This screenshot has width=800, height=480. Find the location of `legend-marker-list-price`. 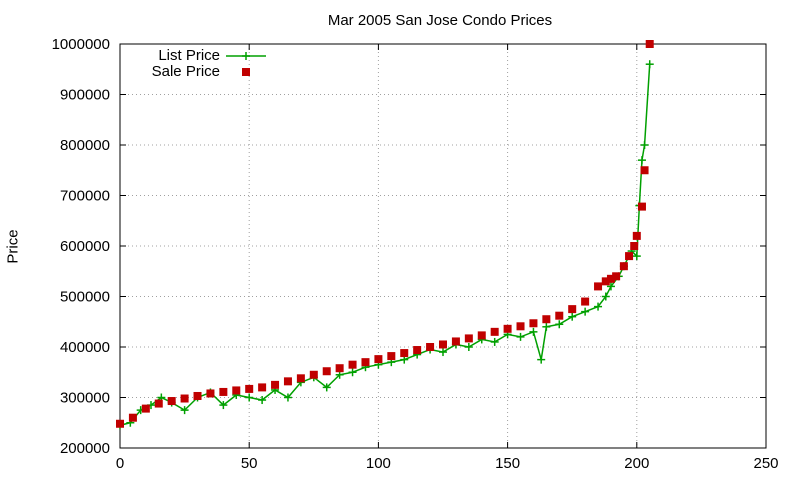

legend-marker-list-price is located at coordinates (246, 56).